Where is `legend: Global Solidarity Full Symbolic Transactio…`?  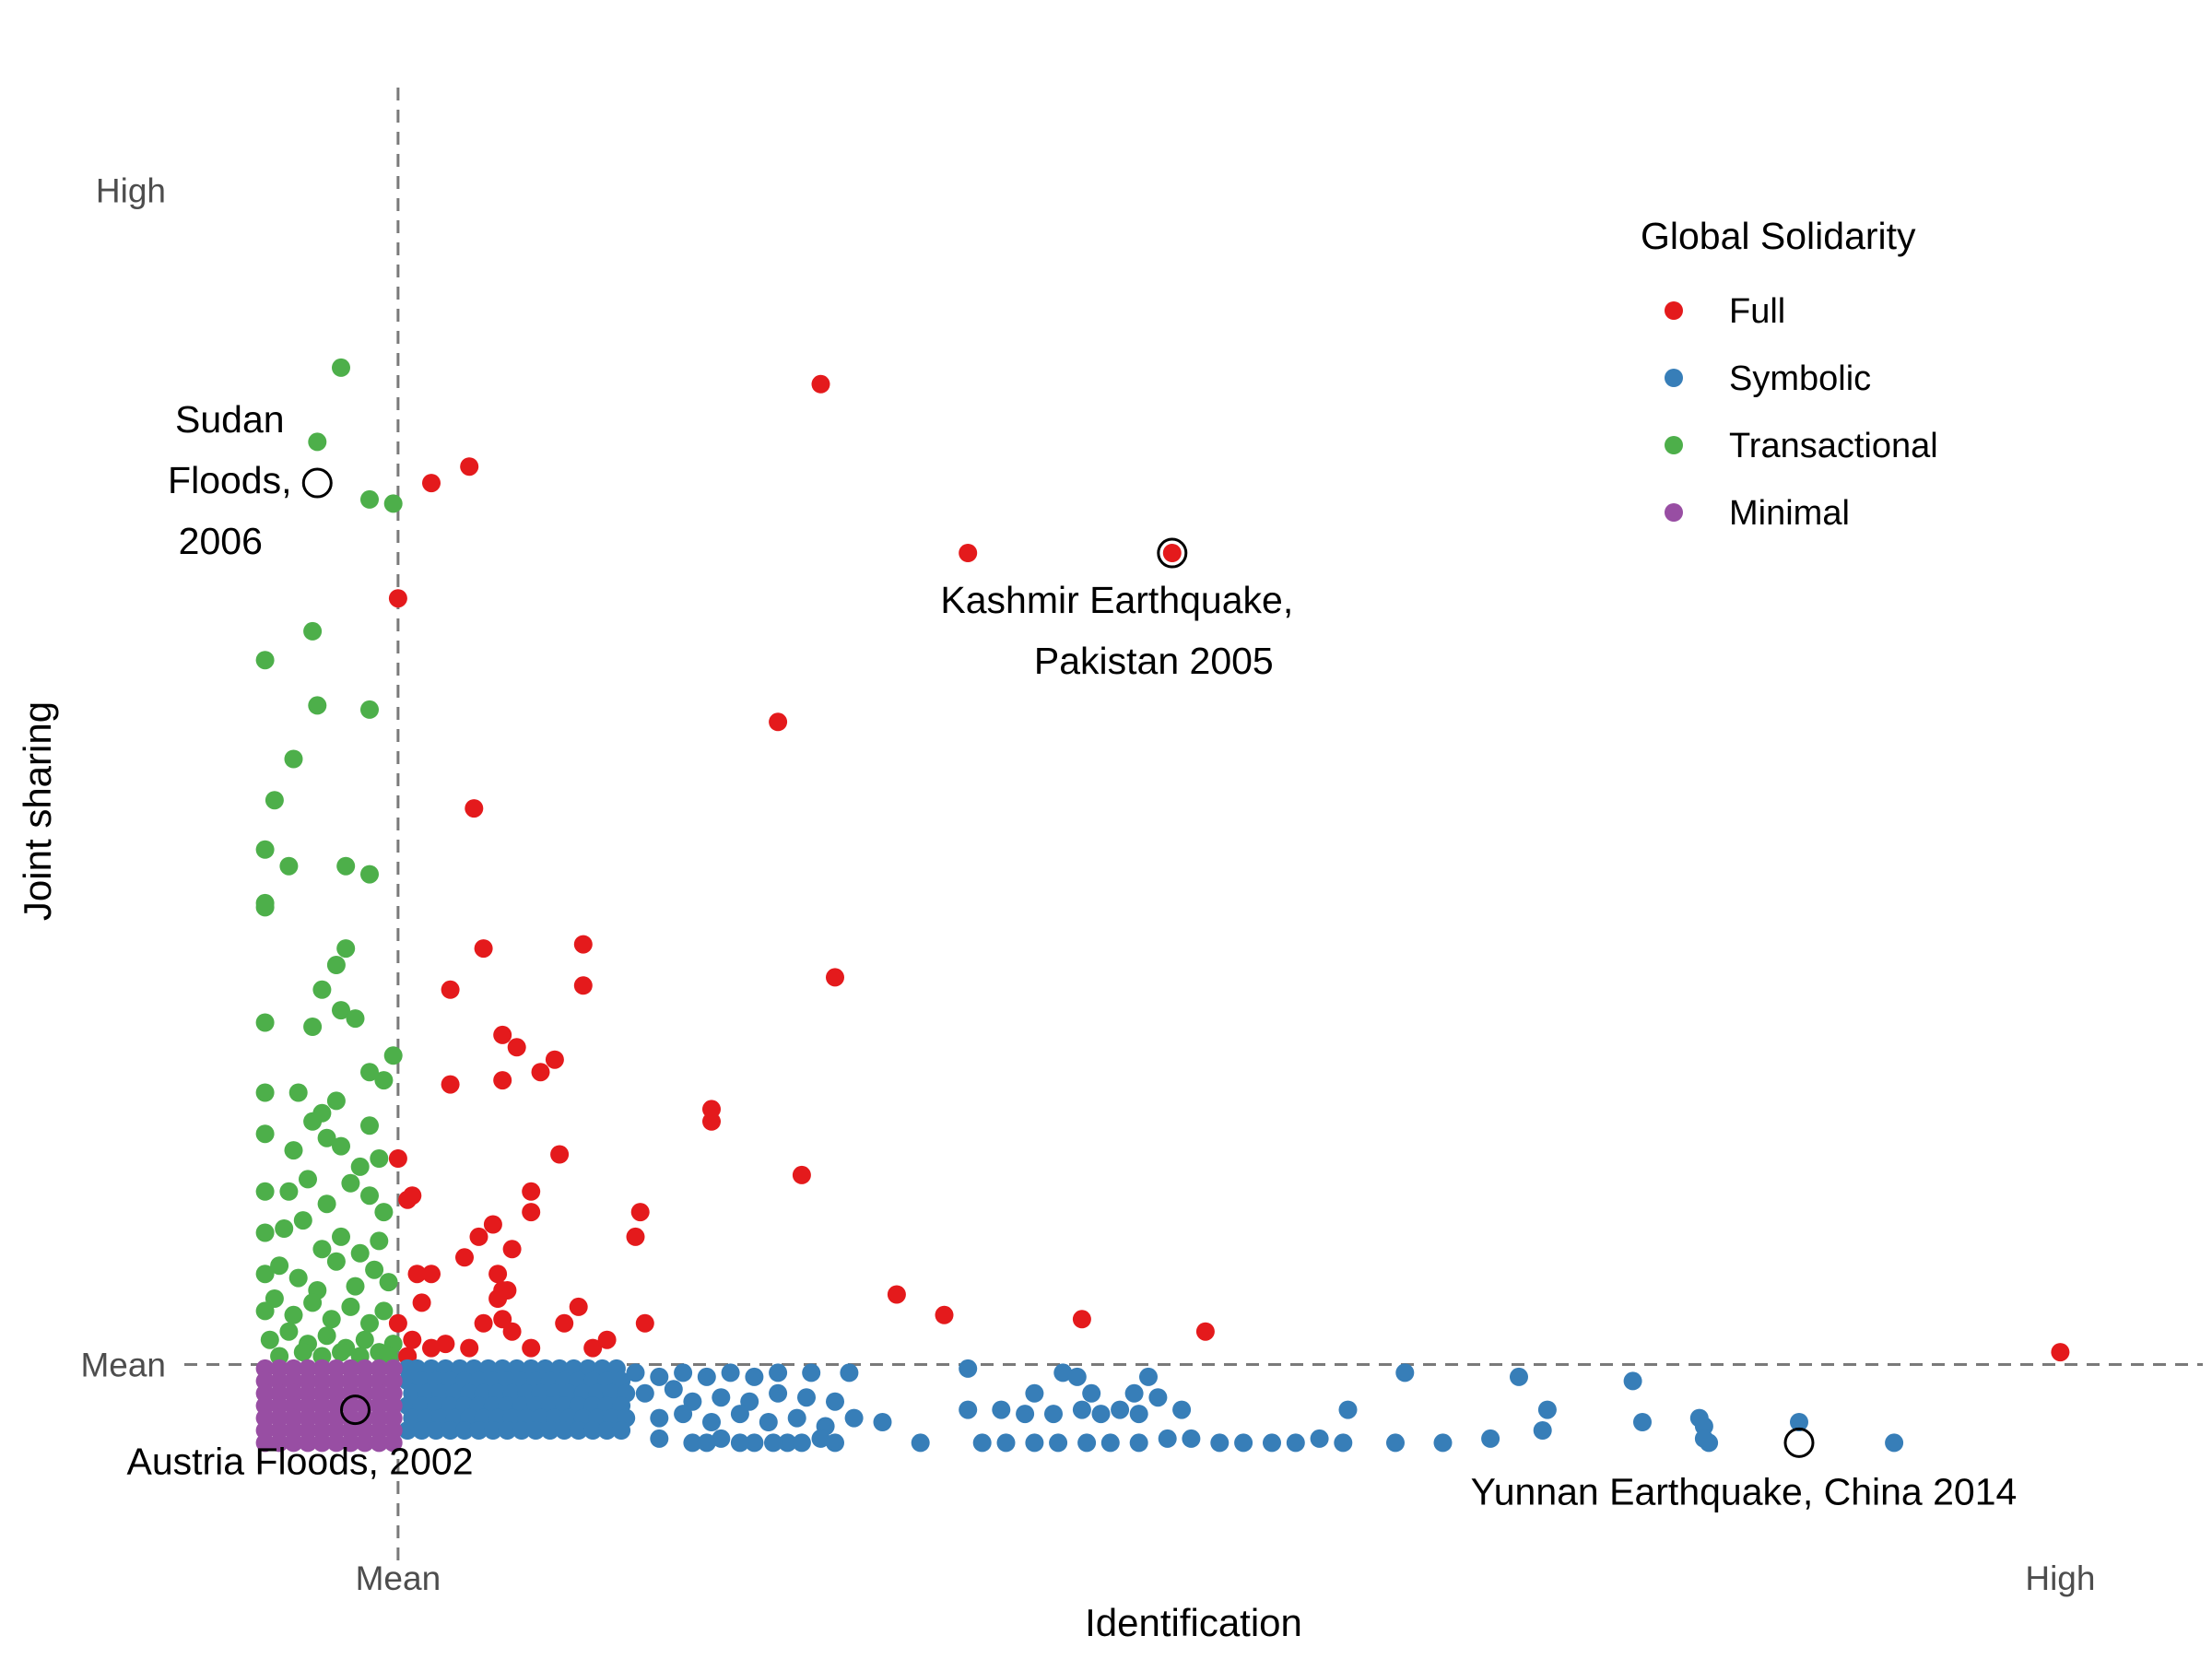
legend: Global Solidarity Full Symbolic Transactio… is located at coordinates (1789, 374).